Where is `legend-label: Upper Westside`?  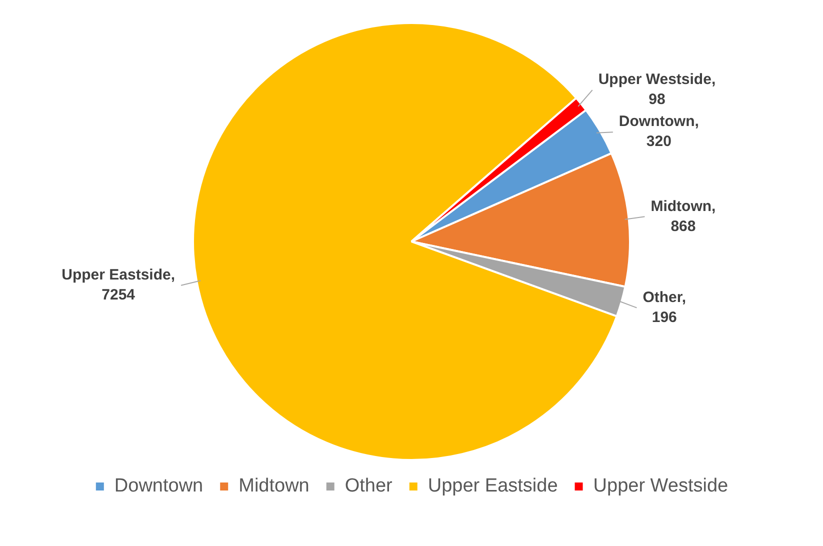
legend-label: Upper Westside is located at coordinates (660, 486).